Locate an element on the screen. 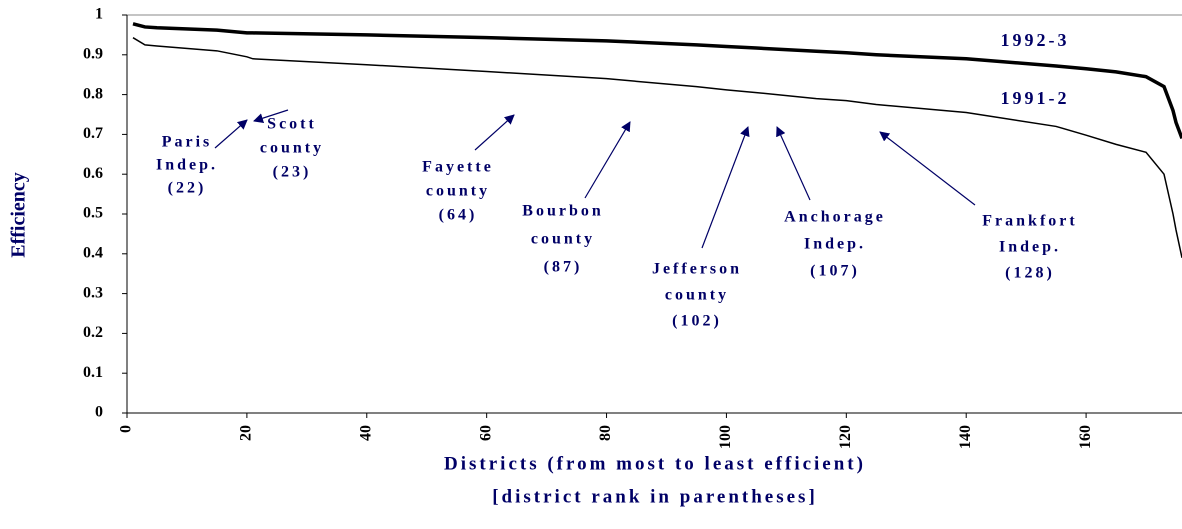  annotation-text: (107) is located at coordinates (835, 271).